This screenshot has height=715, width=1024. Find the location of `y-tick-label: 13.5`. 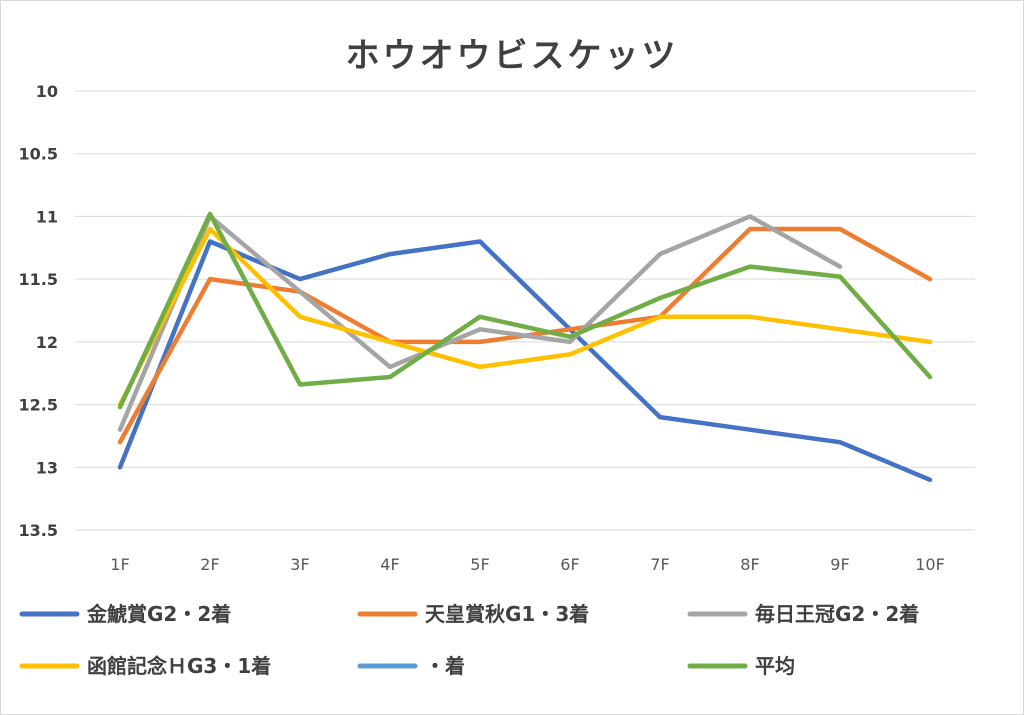

y-tick-label: 13.5 is located at coordinates (38, 530).